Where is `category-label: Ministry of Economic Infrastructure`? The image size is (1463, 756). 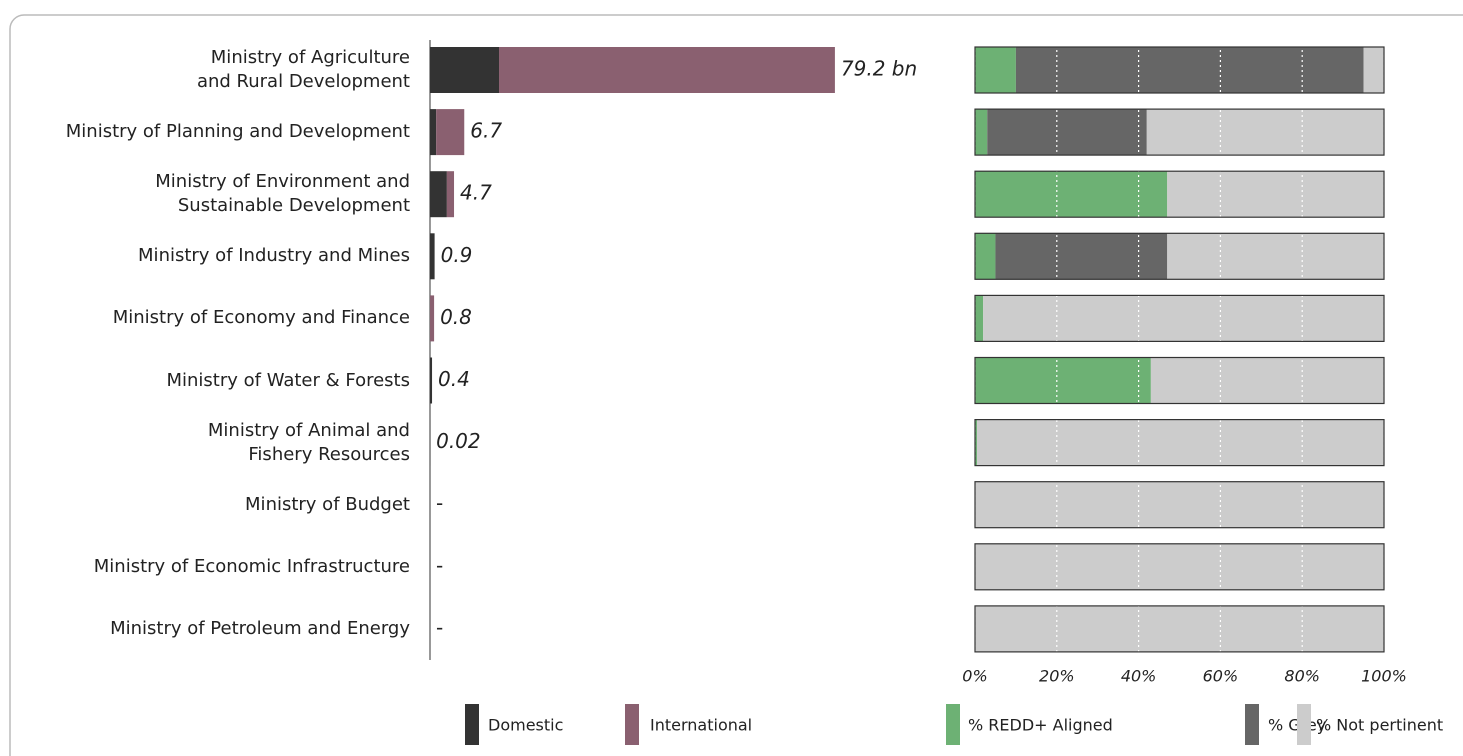
category-label: Ministry of Economic Infrastructure is located at coordinates (251, 566).